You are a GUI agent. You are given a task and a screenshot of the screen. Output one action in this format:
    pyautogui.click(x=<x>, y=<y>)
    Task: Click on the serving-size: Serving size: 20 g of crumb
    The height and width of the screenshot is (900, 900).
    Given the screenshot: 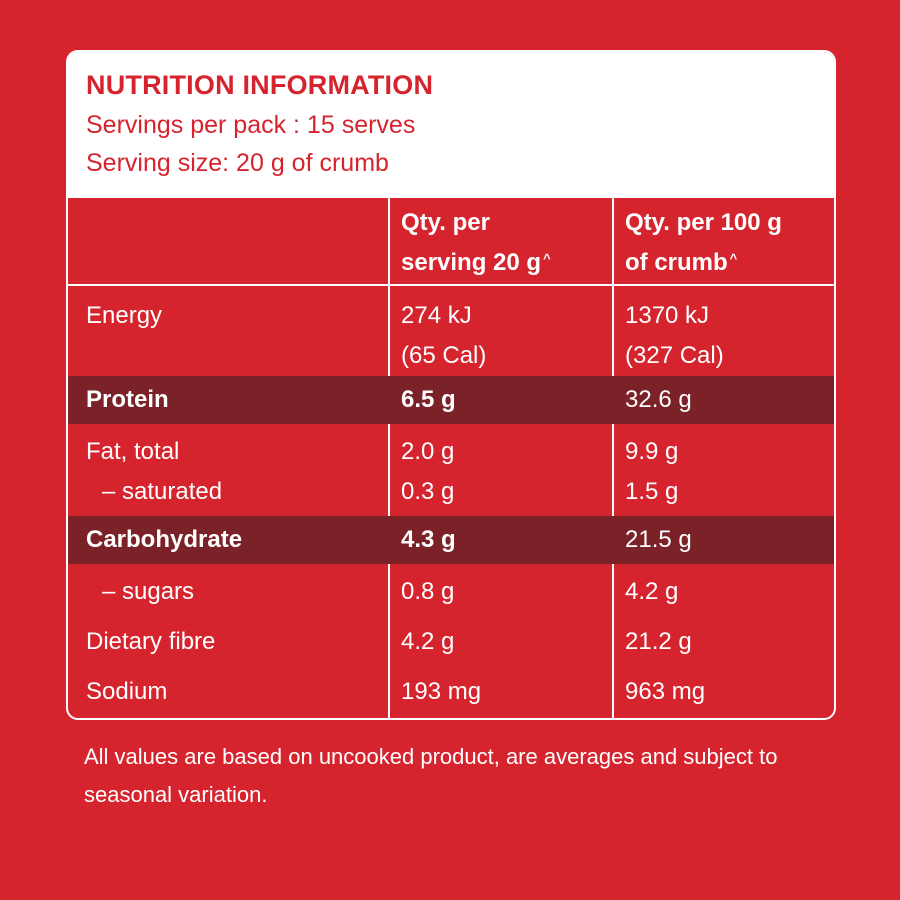 What is the action you would take?
    pyautogui.click(x=237, y=163)
    